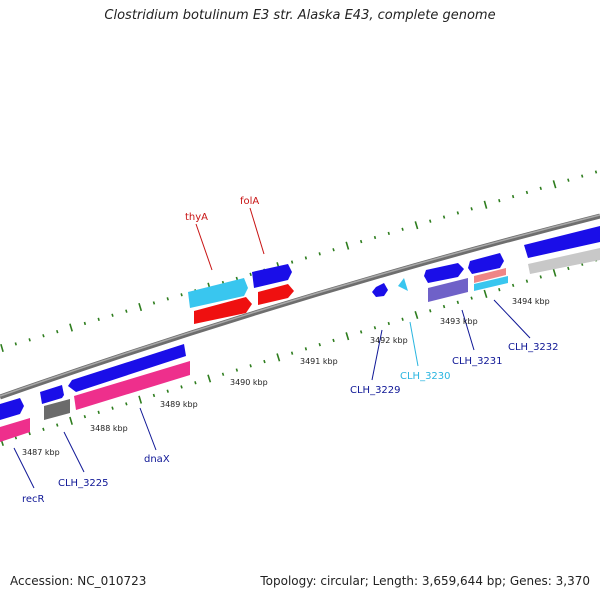  I want to click on ruler-label-3493: 3493 kbp, so click(459, 321).